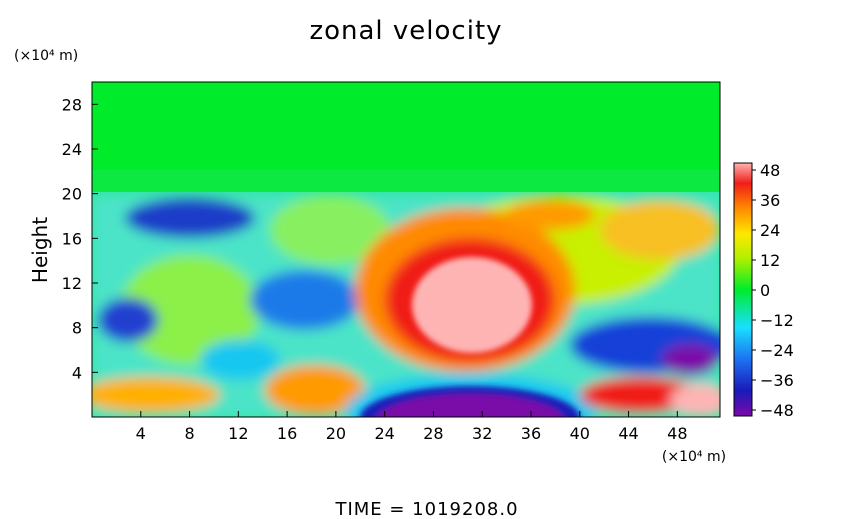 This screenshot has width=854, height=519. I want to click on x-axis-unit: (×10⁴ m), so click(694, 457).